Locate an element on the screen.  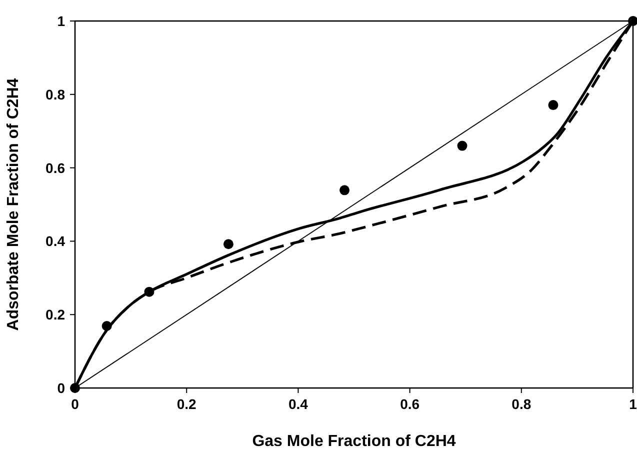
y-axis-title: Adsorbate Mole Fraction of C2H4 is located at coordinates (13, 204).